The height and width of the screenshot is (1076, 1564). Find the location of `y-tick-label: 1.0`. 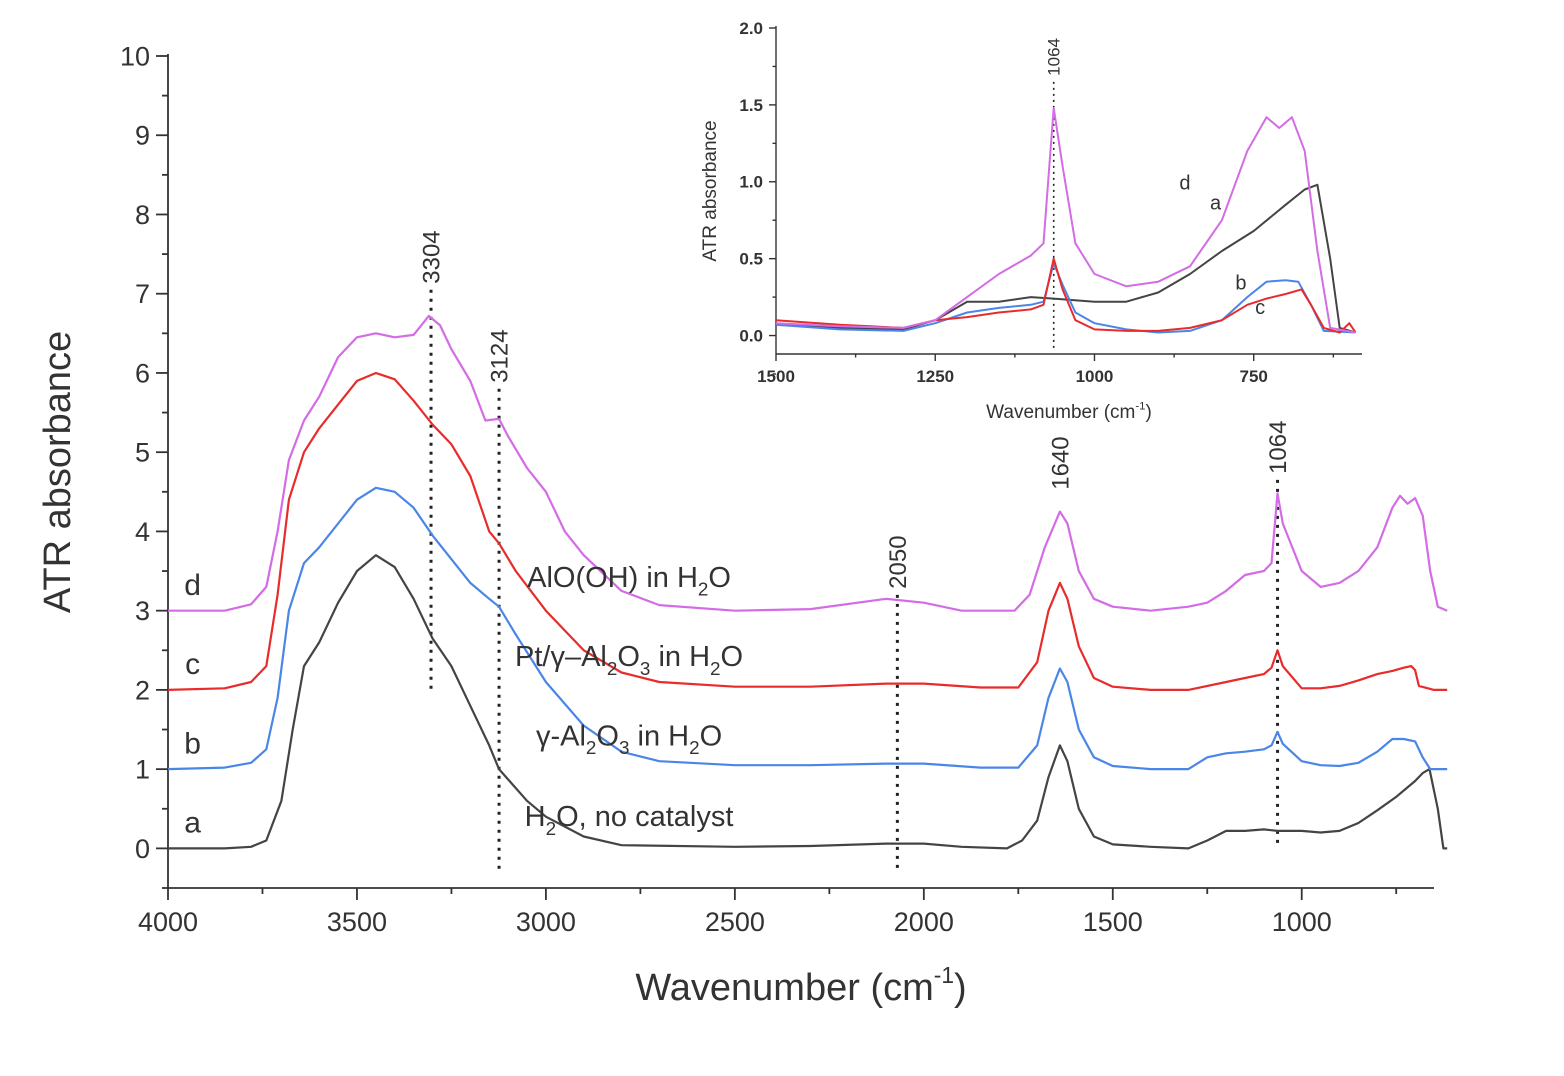

y-tick-label: 1.0 is located at coordinates (751, 182).